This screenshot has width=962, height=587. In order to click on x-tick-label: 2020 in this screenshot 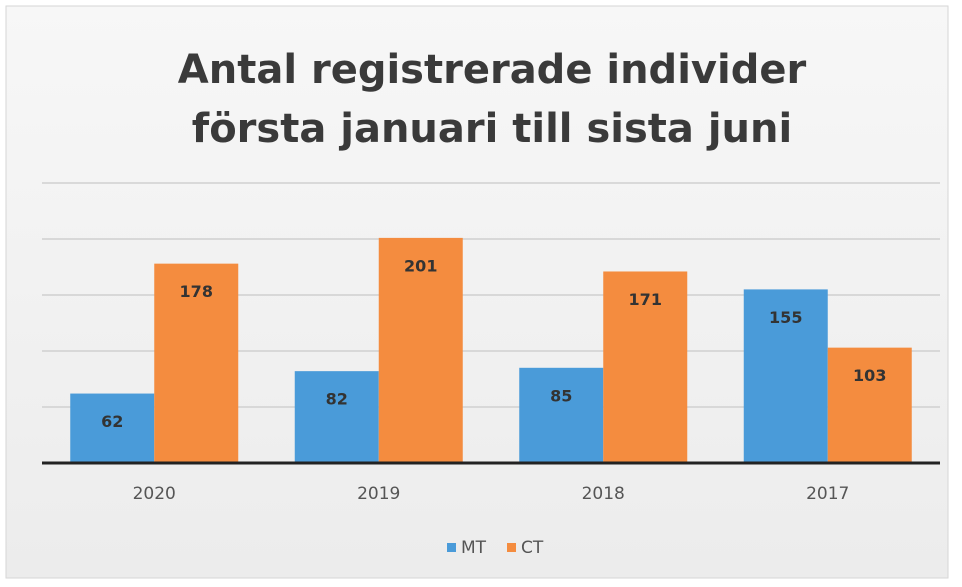, I will do `click(154, 494)`.